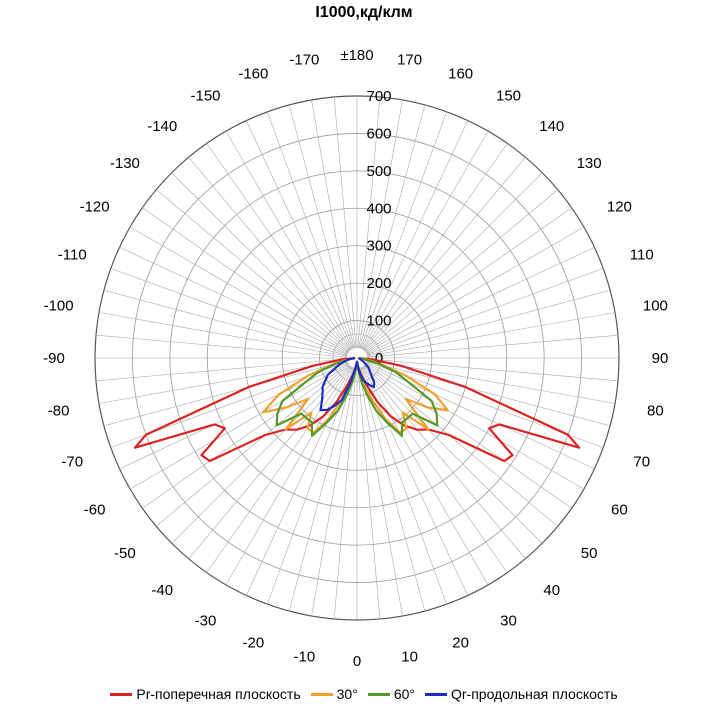  What do you see at coordinates (305, 656) in the screenshot?
I see `angle-tick-label: -10` at bounding box center [305, 656].